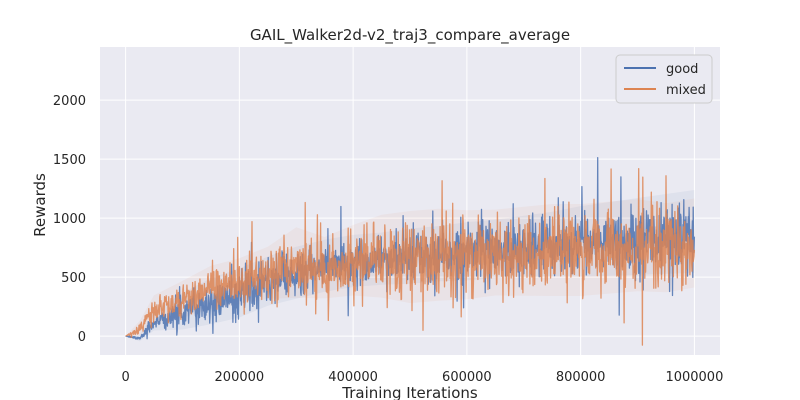  What do you see at coordinates (40, 205) in the screenshot?
I see `y-axis-label: Rewards` at bounding box center [40, 205].